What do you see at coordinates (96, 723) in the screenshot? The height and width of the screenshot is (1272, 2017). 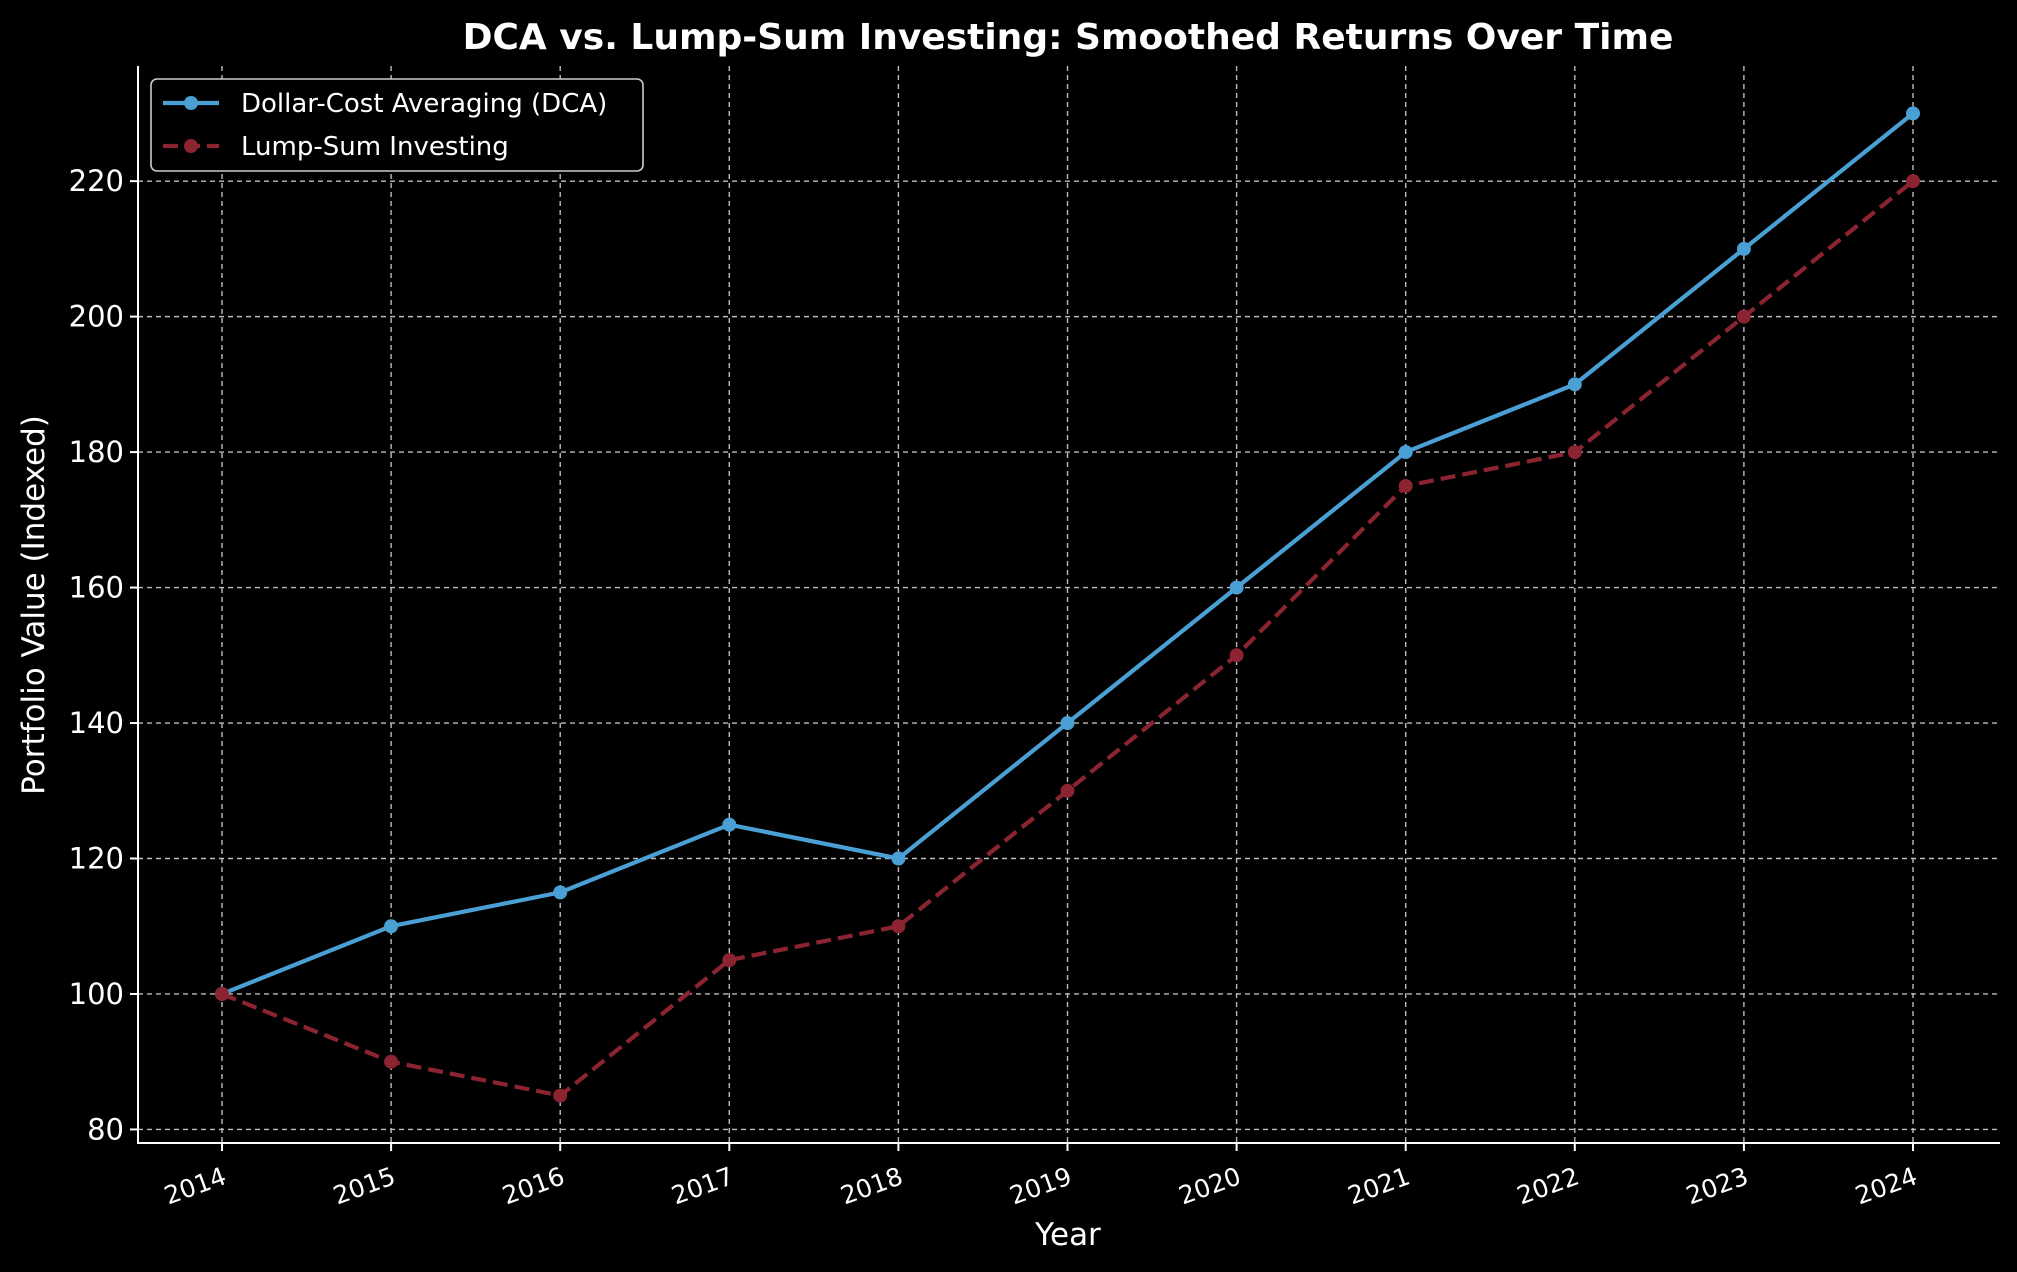 I see `y-tick-label: 140` at bounding box center [96, 723].